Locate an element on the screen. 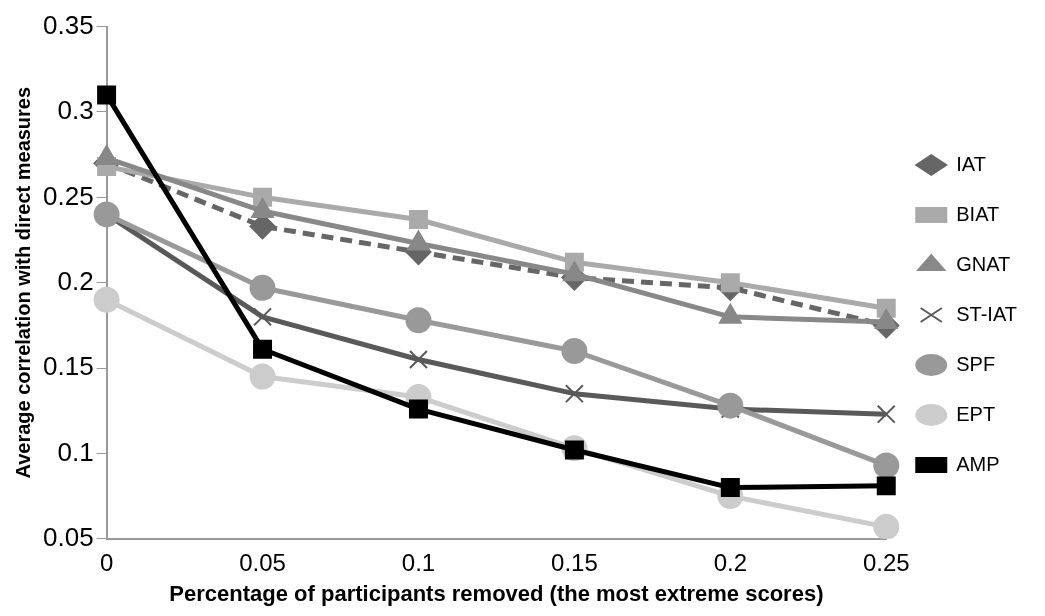  legend-label: IAT is located at coordinates (971, 163).